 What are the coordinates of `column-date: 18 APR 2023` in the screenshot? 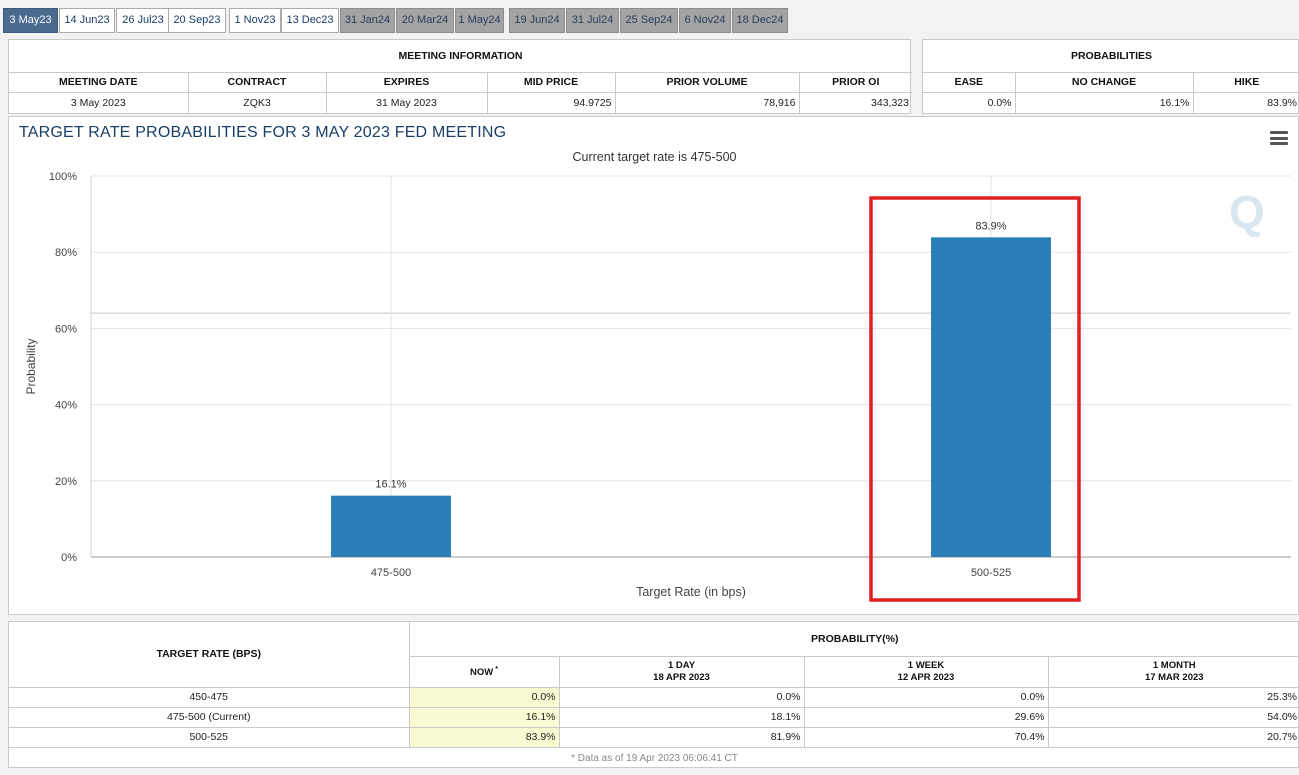 It's located at (681, 677).